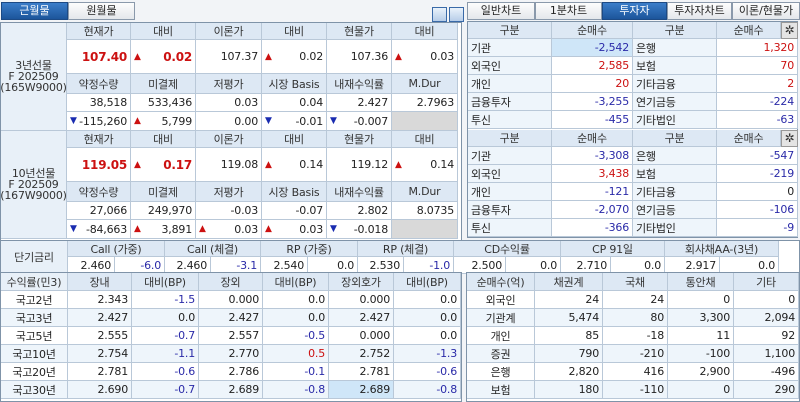 The height and width of the screenshot is (402, 800). I want to click on yield-value: -1.1, so click(165, 354).